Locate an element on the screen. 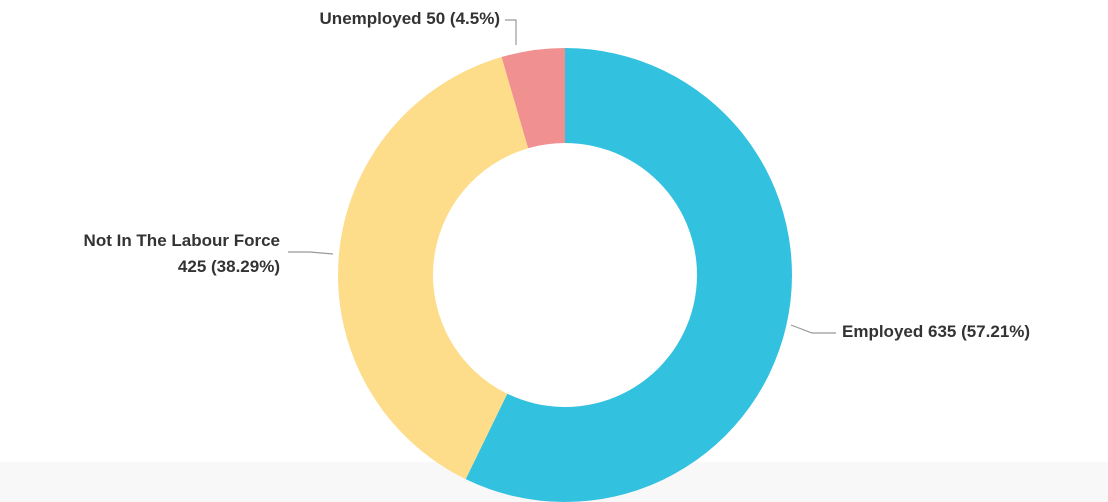 The height and width of the screenshot is (502, 1108). data-label: Unemployed 50 (4.5%) is located at coordinates (410, 18).